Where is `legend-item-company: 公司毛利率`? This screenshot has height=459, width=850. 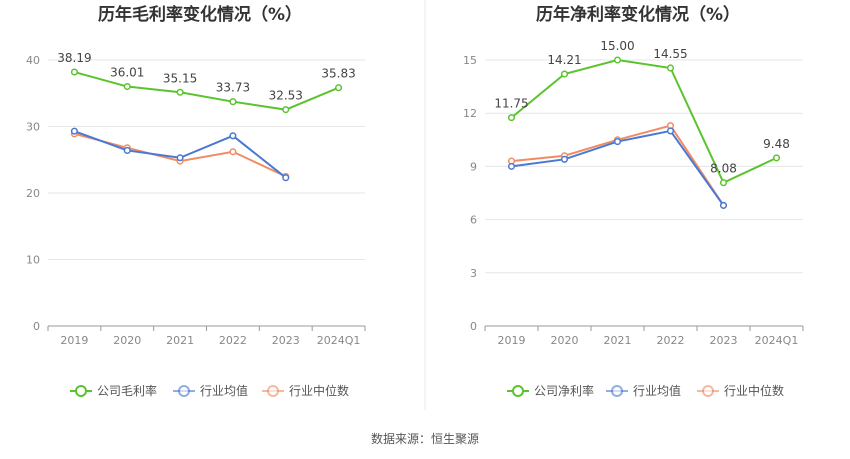 legend-item-company: 公司毛利率 is located at coordinates (113, 390).